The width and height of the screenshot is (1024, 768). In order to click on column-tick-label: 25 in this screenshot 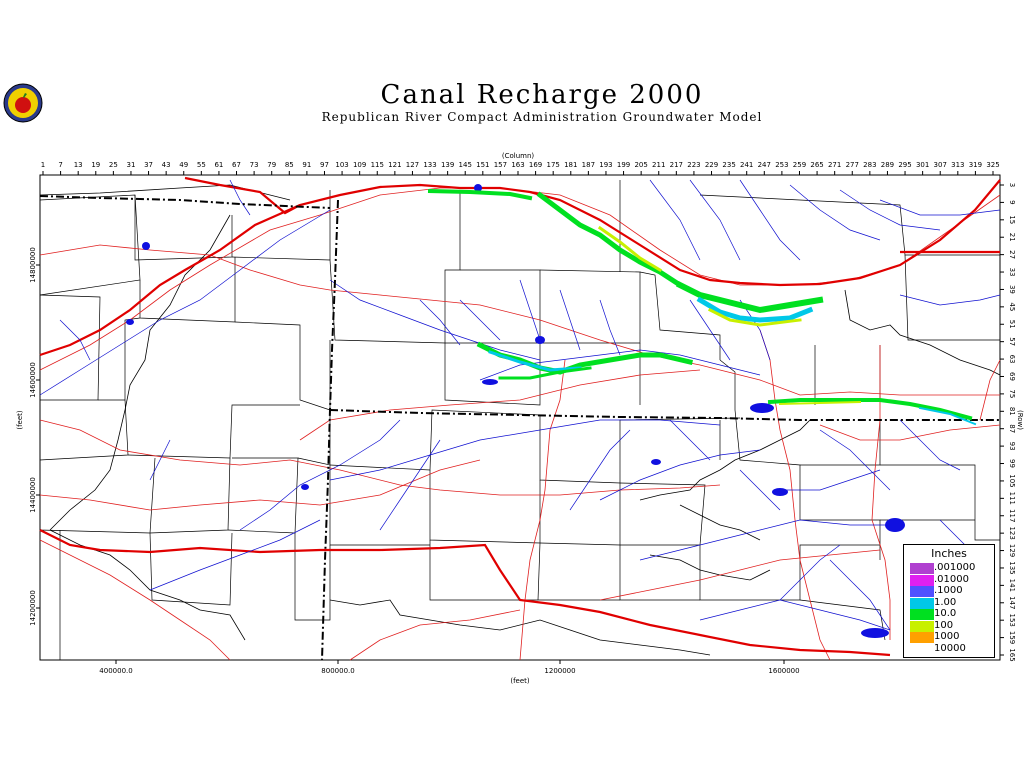, I will do `click(113, 165)`.